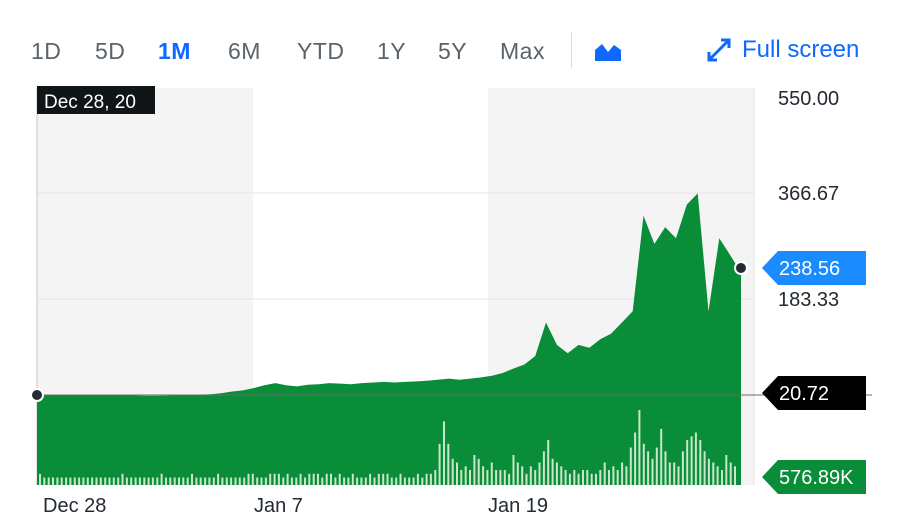  What do you see at coordinates (74, 506) in the screenshot?
I see `x-tick-dec28: Dec 28` at bounding box center [74, 506].